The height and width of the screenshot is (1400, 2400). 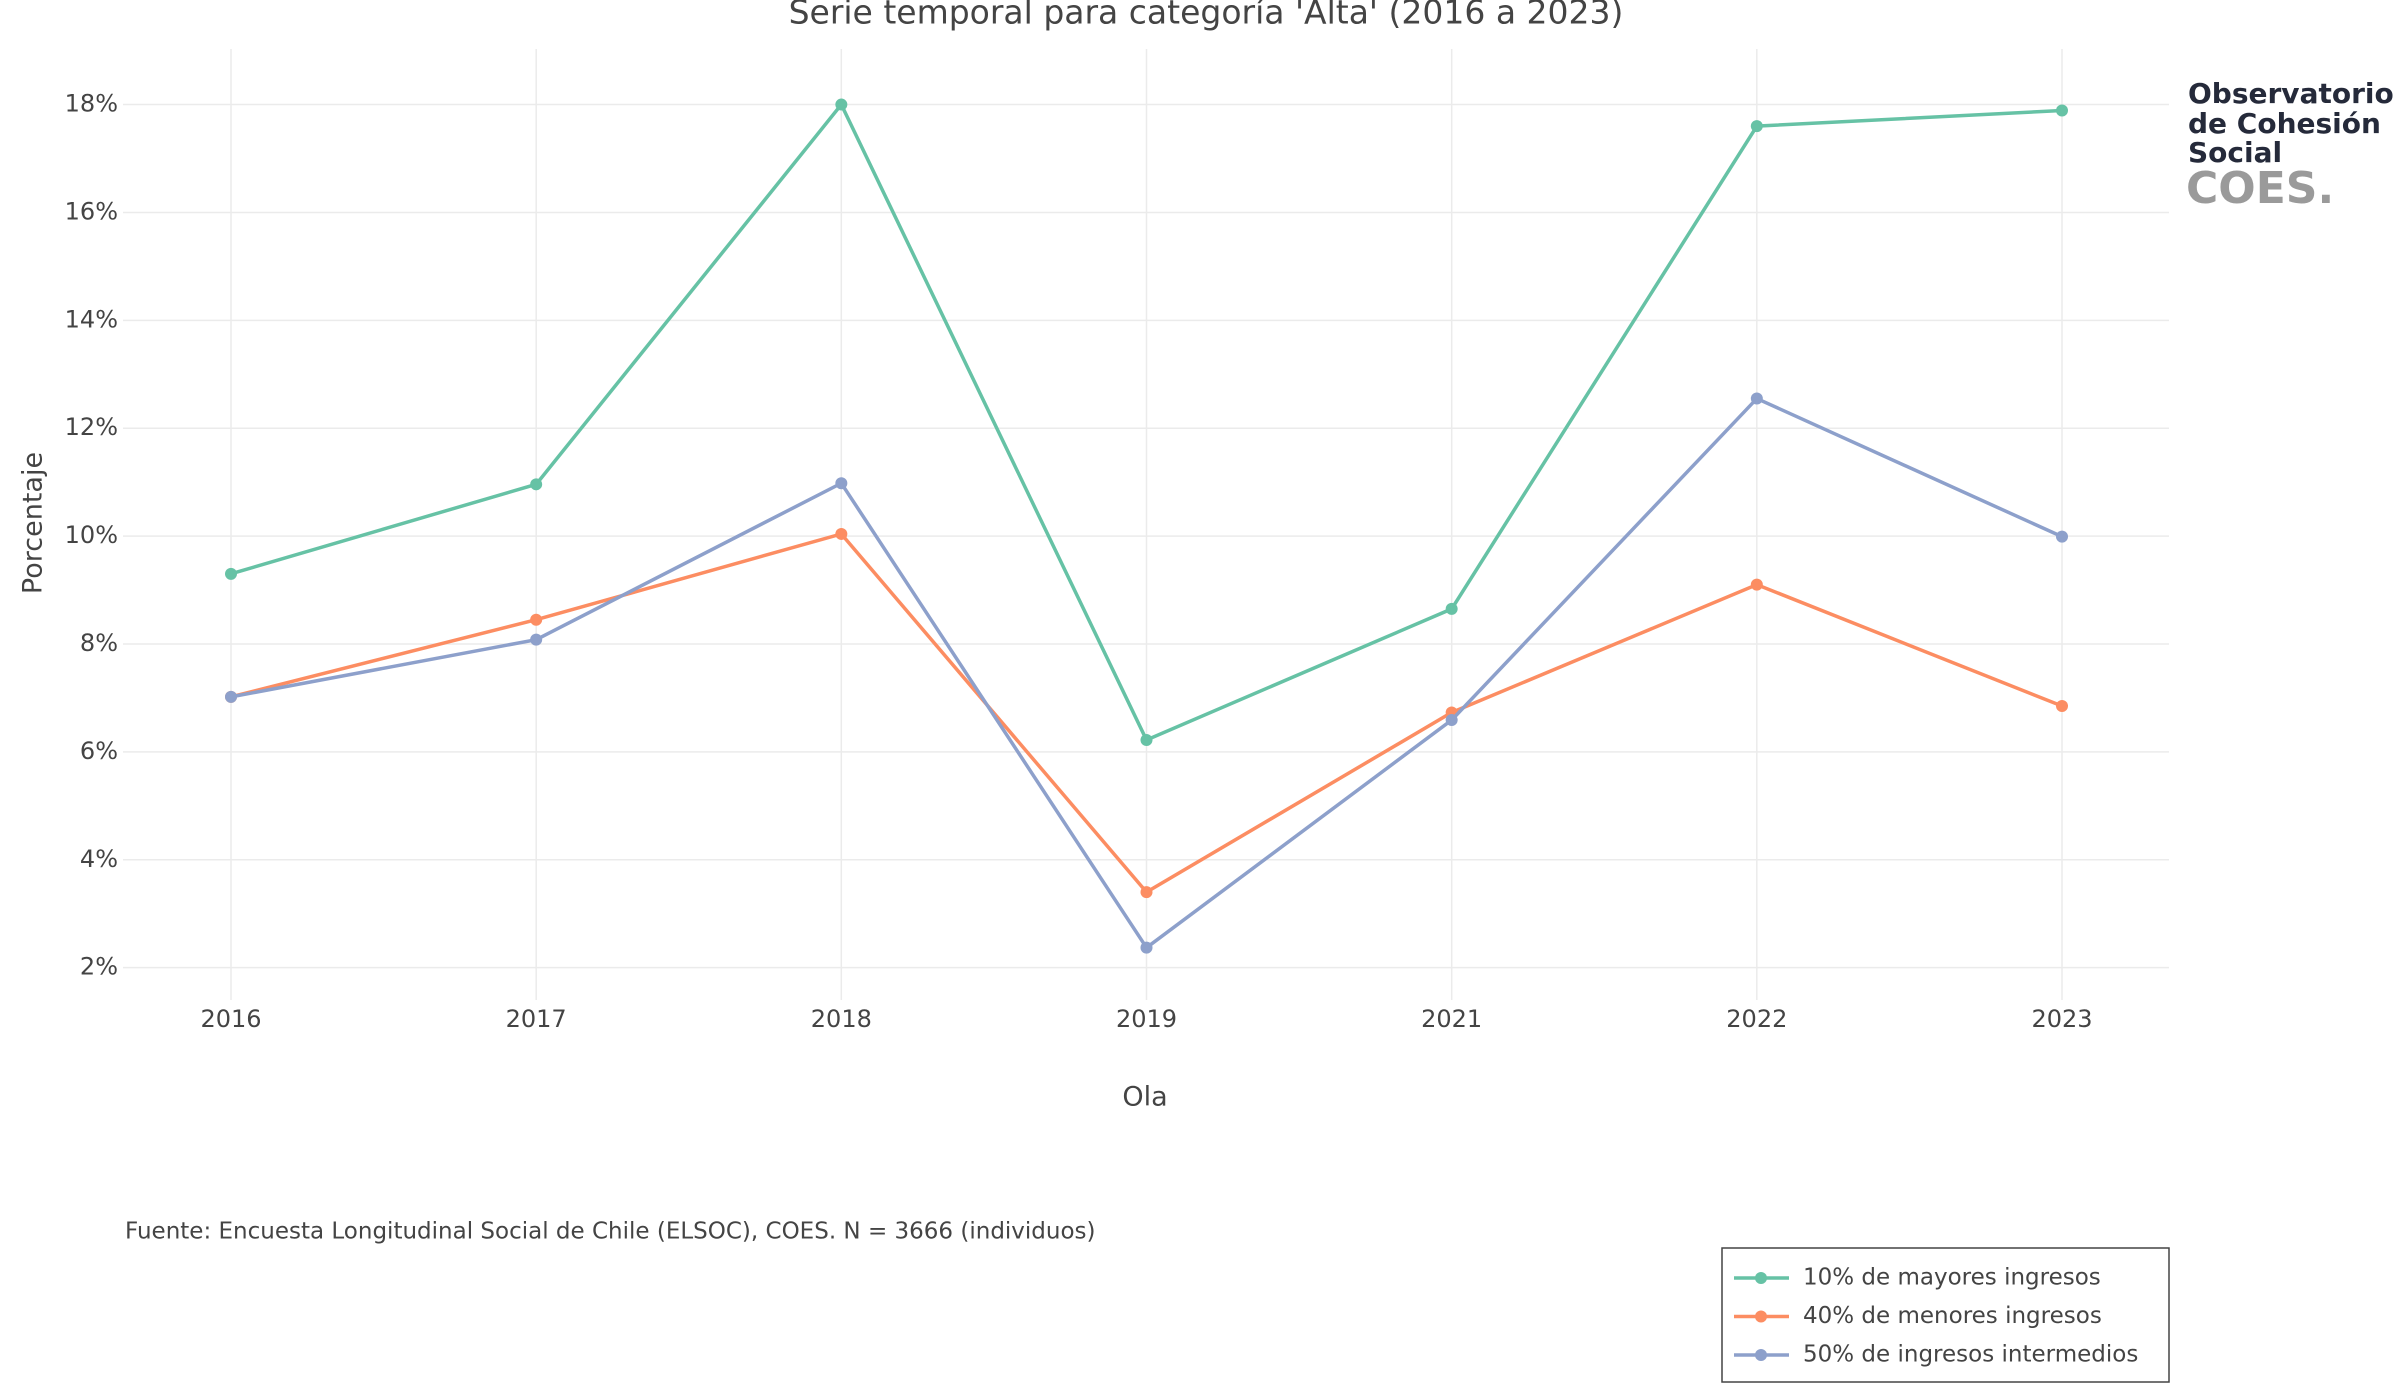 I want to click on y-tick-label: 6%, so click(x=99, y=751).